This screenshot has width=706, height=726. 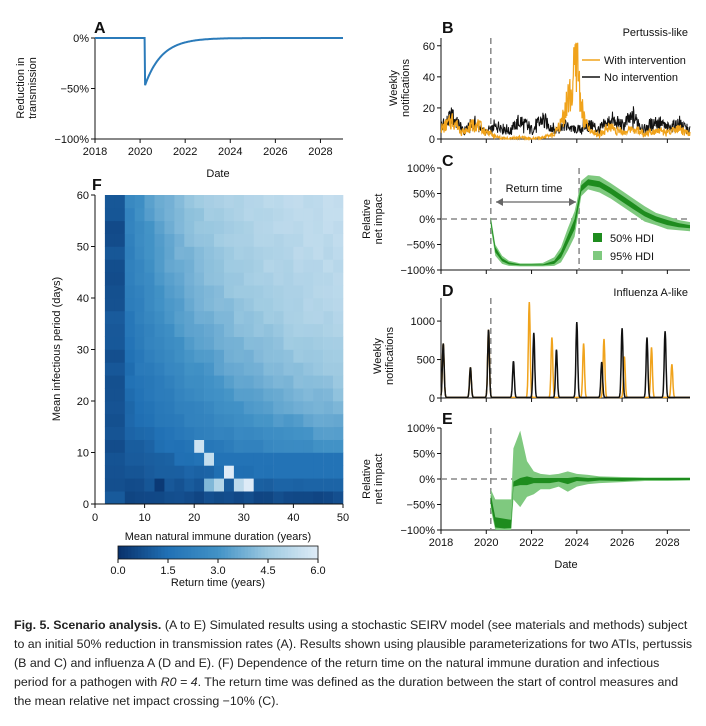 I want to click on legend-hdi-95: 95% HDI, so click(x=632, y=257).